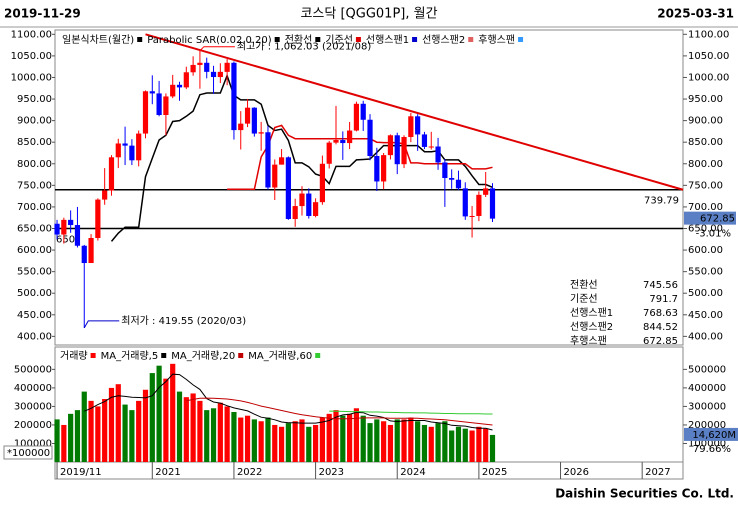  What do you see at coordinates (496, 40) in the screenshot?
I see `legend-label: 후행스팬` at bounding box center [496, 40].